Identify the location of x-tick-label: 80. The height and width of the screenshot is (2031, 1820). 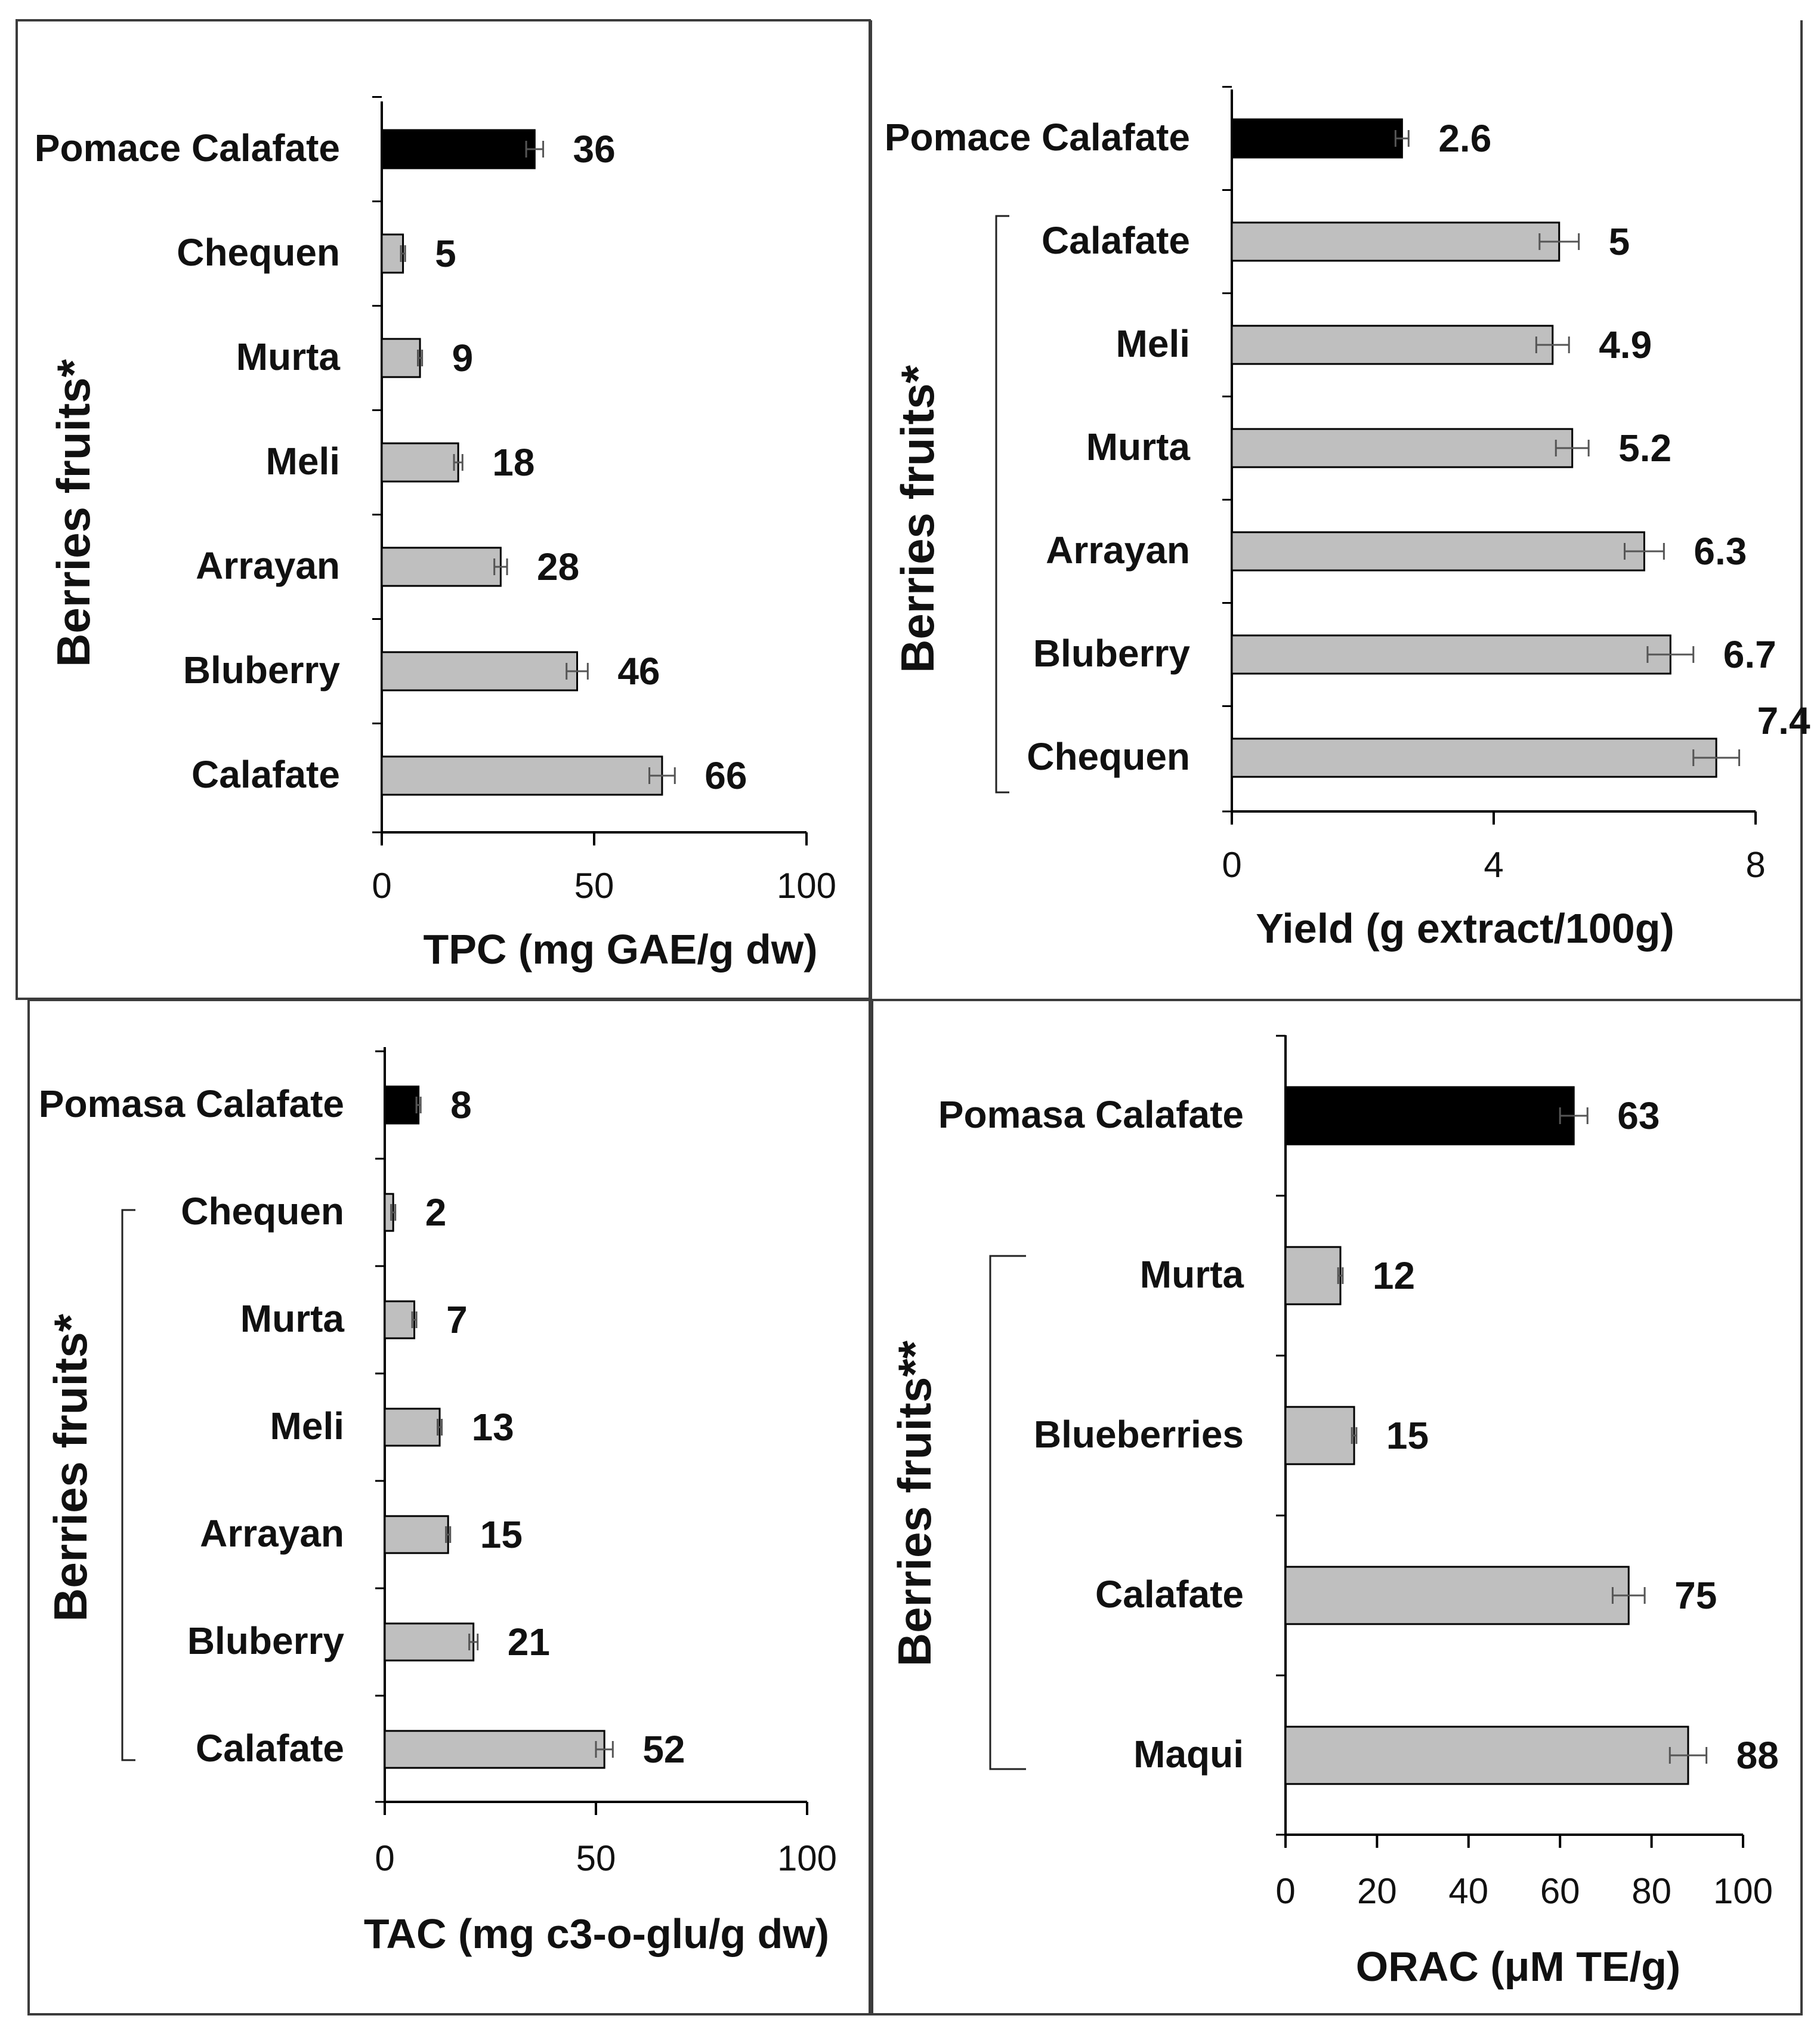
(1651, 1891).